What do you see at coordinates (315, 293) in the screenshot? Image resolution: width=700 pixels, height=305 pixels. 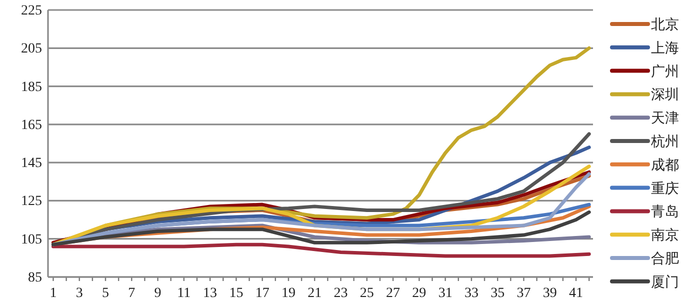 I see `x-tick-label: 21` at bounding box center [315, 293].